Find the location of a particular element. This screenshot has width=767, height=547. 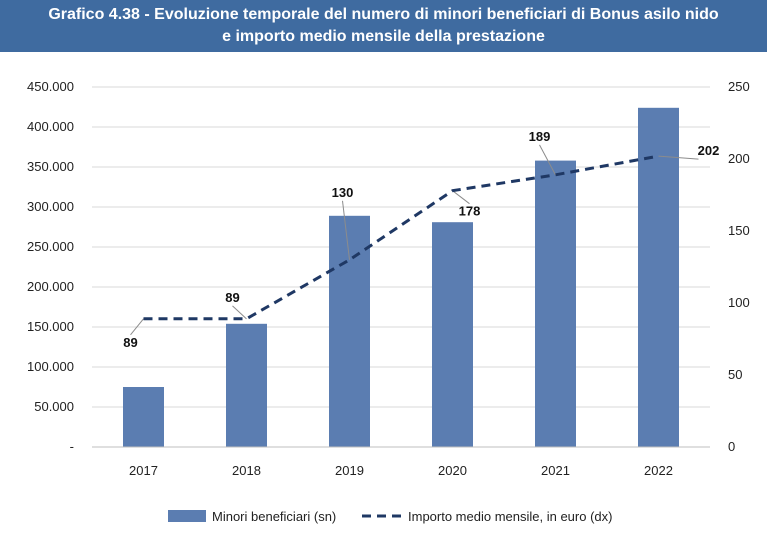

x-tick-label: 2019 is located at coordinates (349, 470).